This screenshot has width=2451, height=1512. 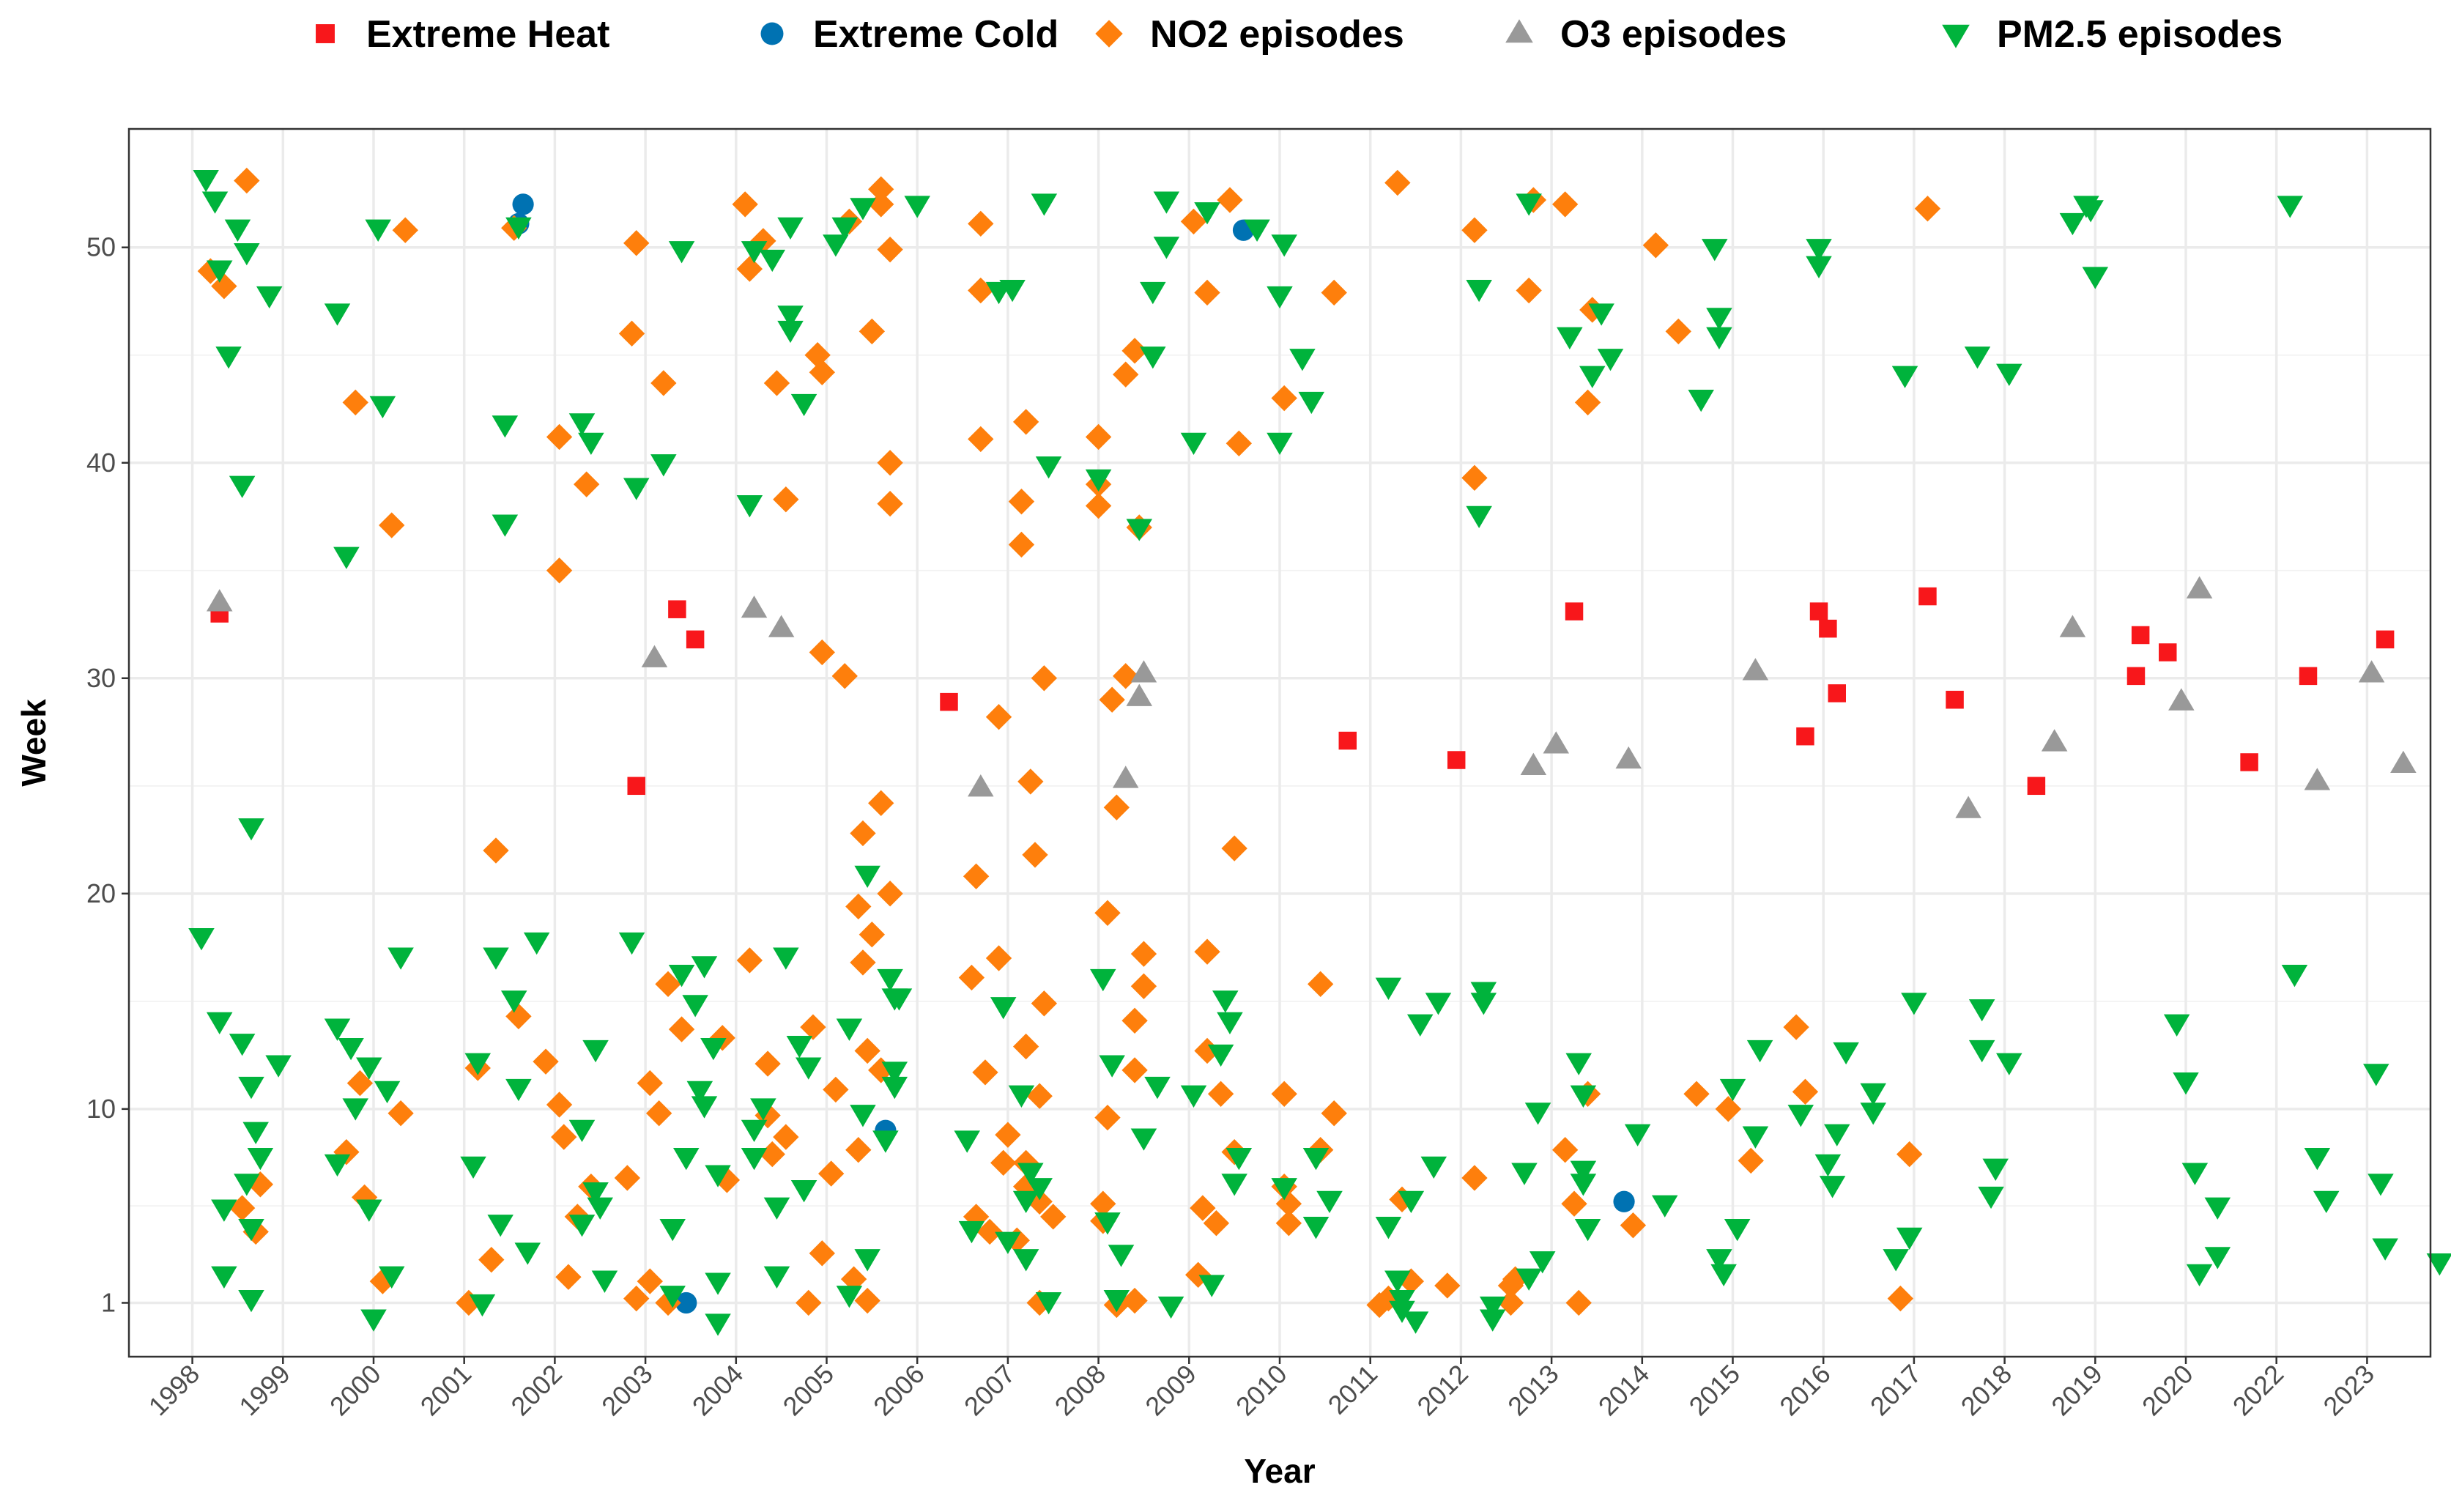 What do you see at coordinates (2076, 1390) in the screenshot?
I see `x-tick-label: 2019` at bounding box center [2076, 1390].